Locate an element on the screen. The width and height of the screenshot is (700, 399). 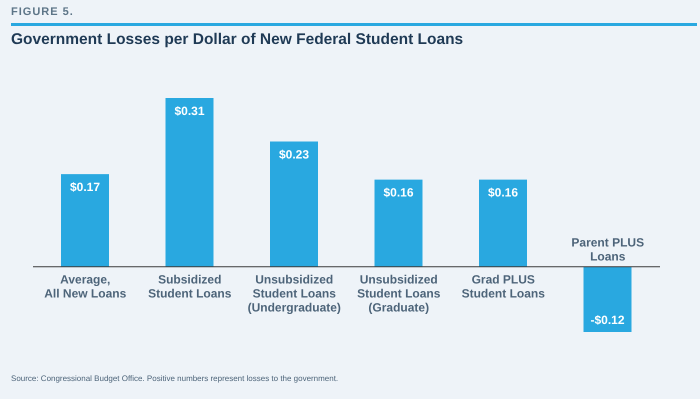
x-tick-label: Unsubsidized Student Loans (Undergraduate) is located at coordinates (294, 293).